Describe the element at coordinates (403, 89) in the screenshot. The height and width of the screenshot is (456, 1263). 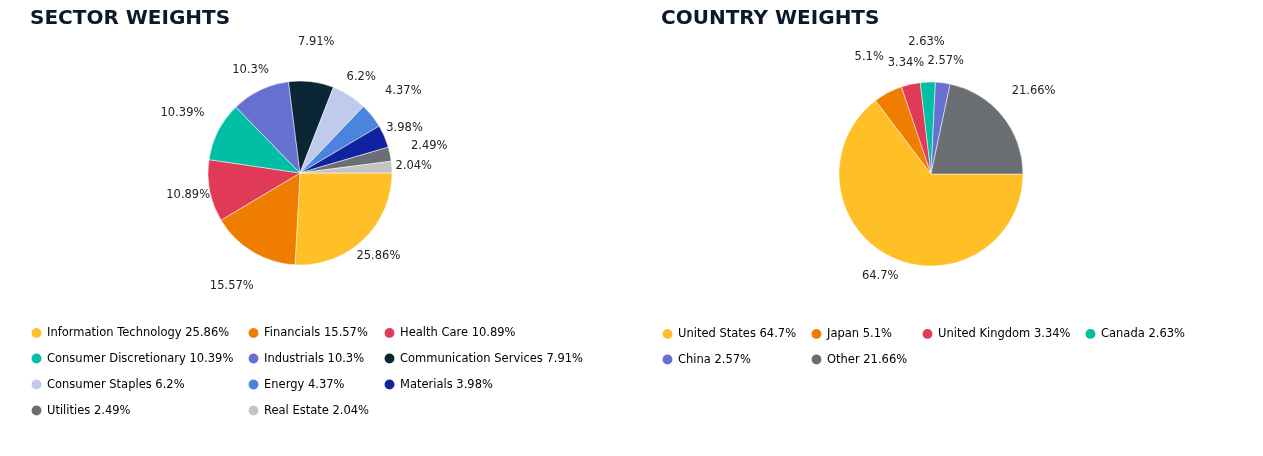
I see `data-label: 4.37%` at that location.